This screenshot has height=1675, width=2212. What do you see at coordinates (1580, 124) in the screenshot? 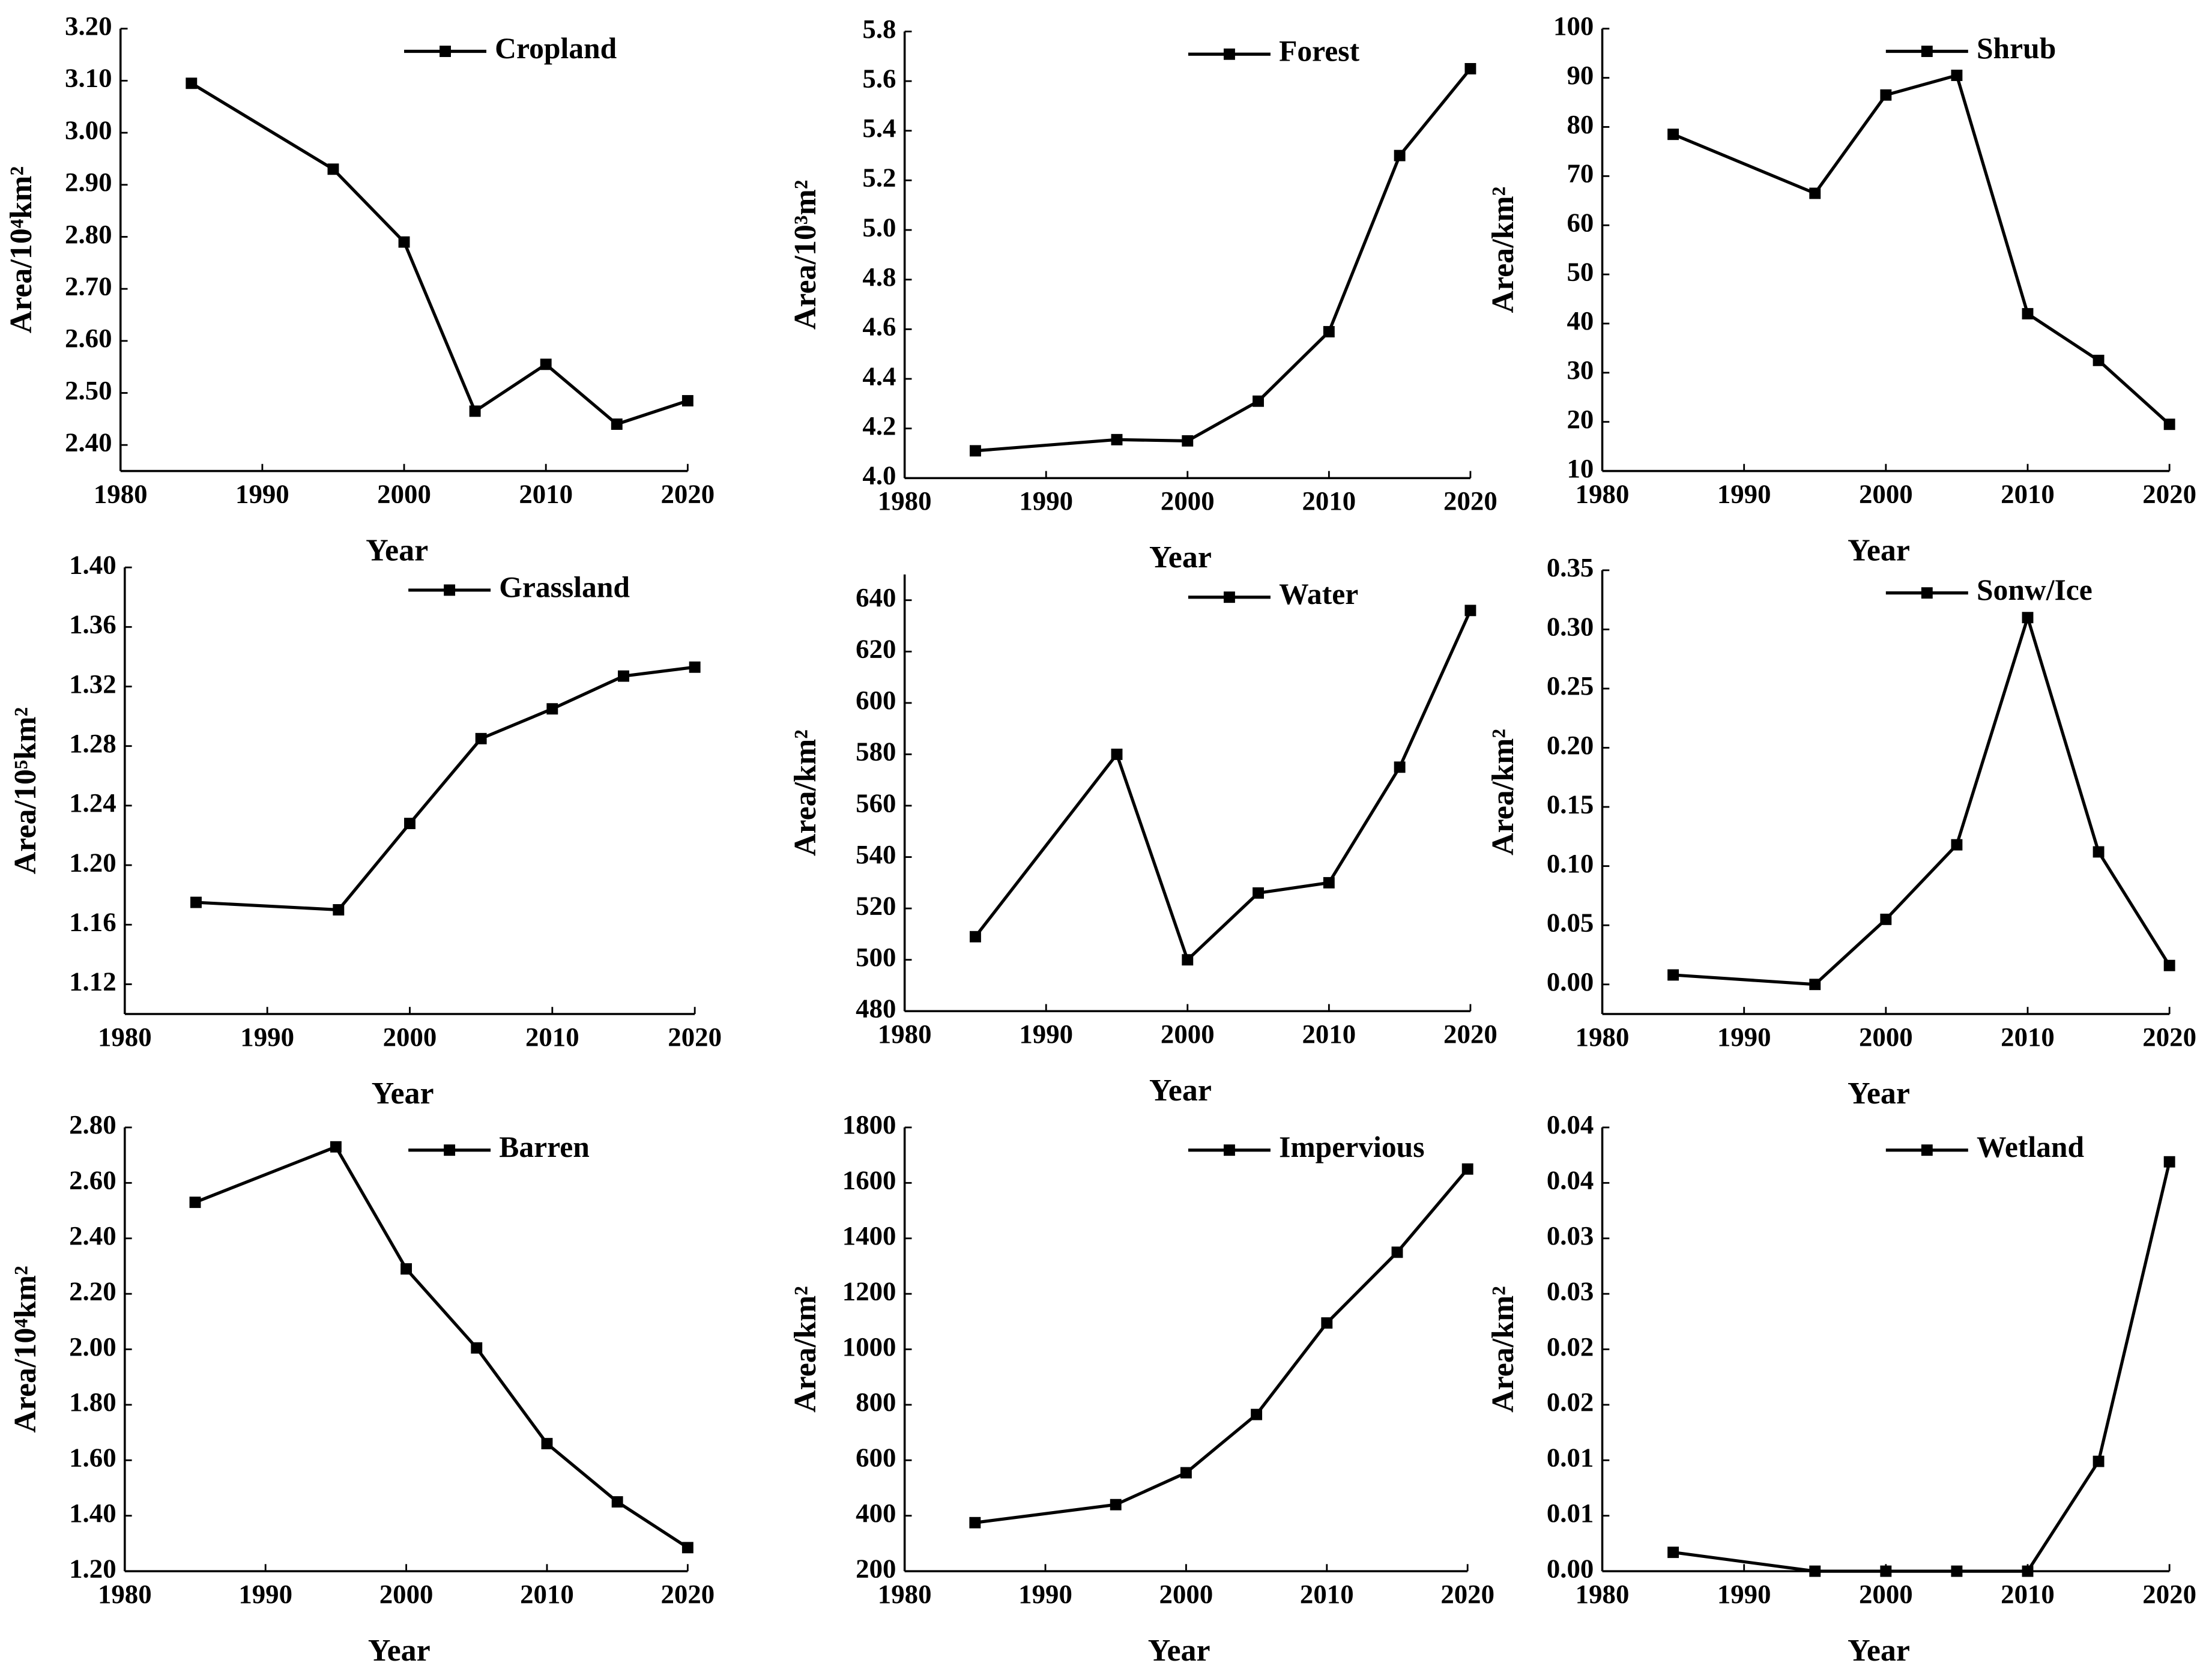
I see `y-tick-label: 80` at bounding box center [1580, 124].